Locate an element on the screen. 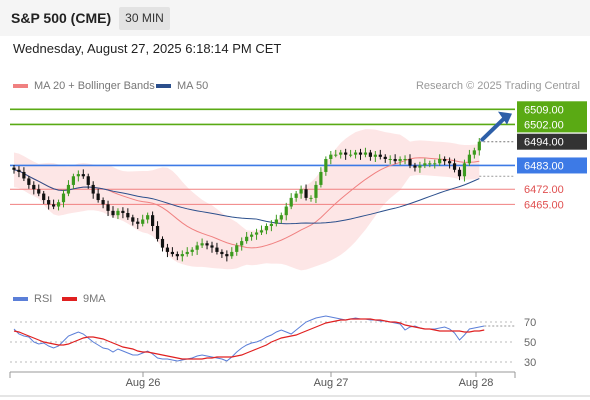 This screenshot has width=590, height=400. x-tick-label-2: Aug 28 is located at coordinates (476, 383).